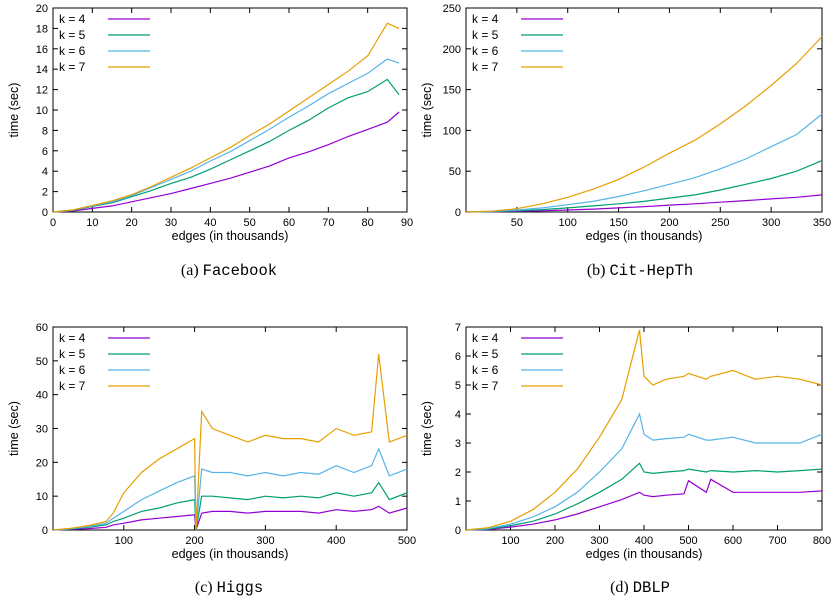 This screenshot has width=834, height=605. I want to click on subfigure-caption: (d) DBLP, so click(640, 588).